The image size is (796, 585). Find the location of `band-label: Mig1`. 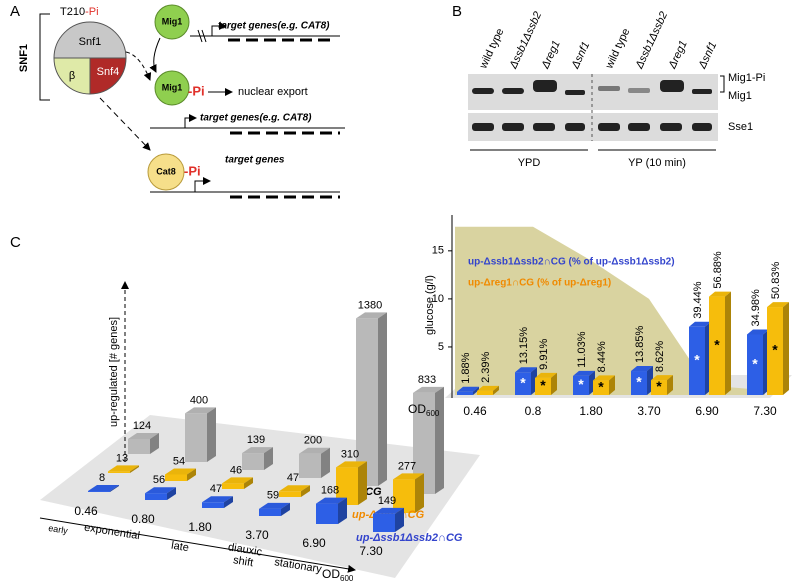

band-label: Mig1 is located at coordinates (740, 96).